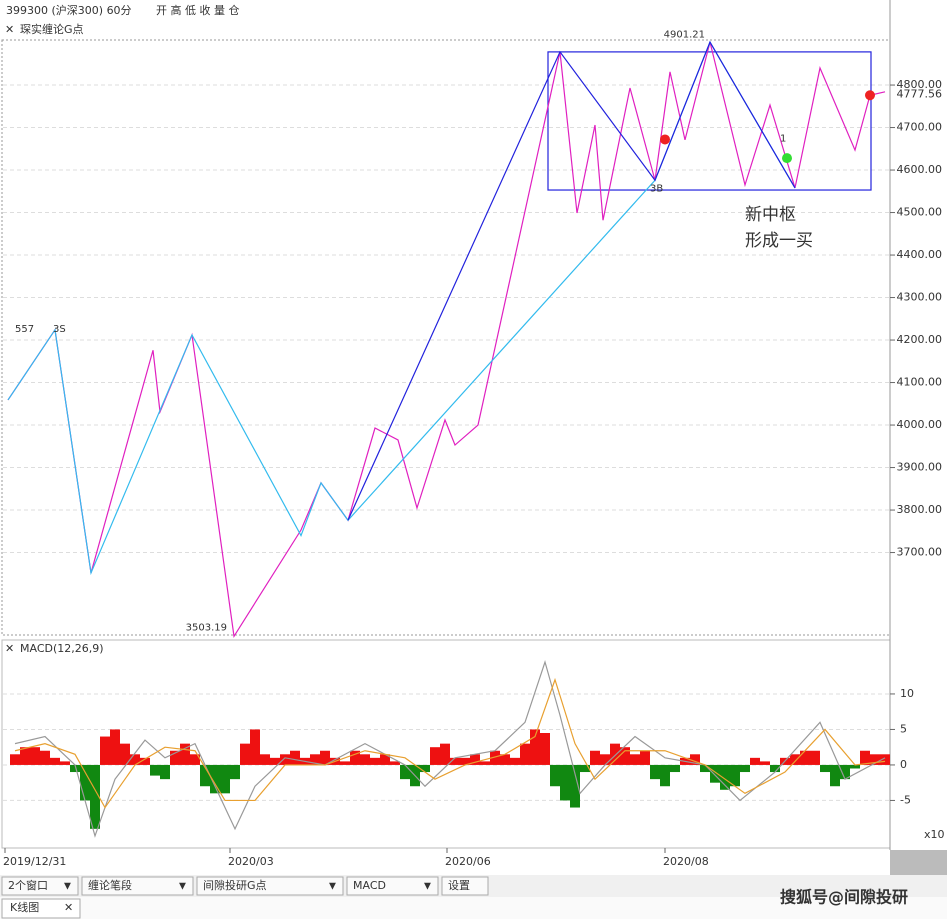 This screenshot has width=947, height=919. Describe the element at coordinates (779, 241) in the screenshot. I see `callout: 形成一买` at that location.